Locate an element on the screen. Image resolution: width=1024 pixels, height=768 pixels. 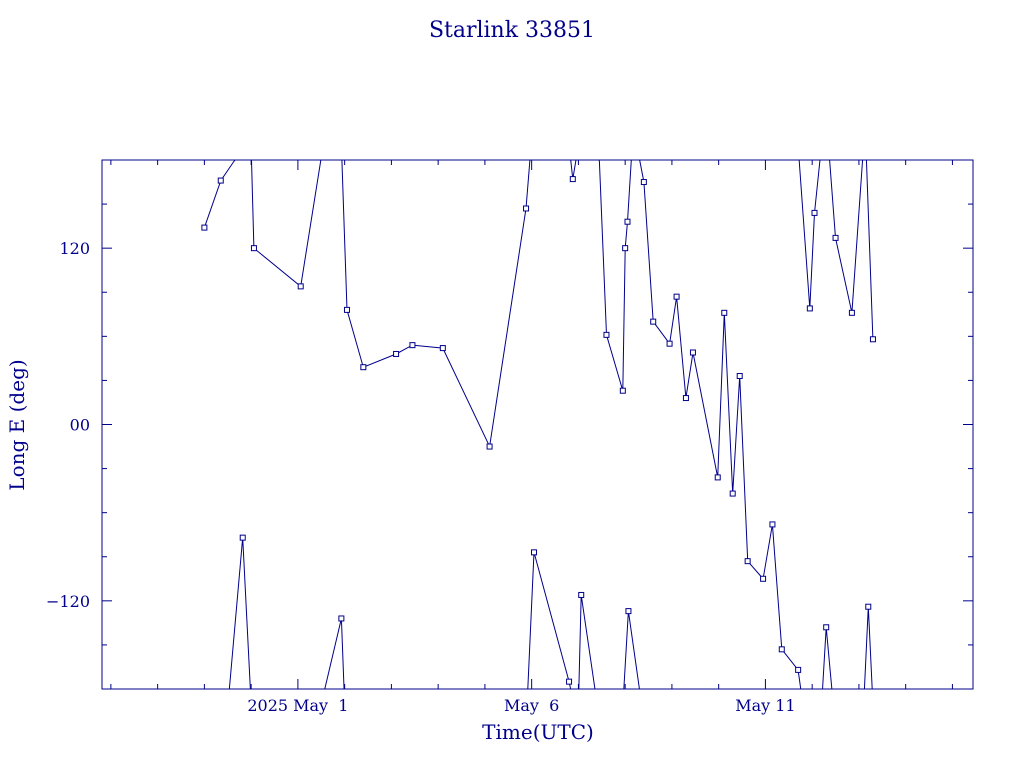
x-tick-labels: 2025 May 1 May 6 May 11 is located at coordinates (521, 705).